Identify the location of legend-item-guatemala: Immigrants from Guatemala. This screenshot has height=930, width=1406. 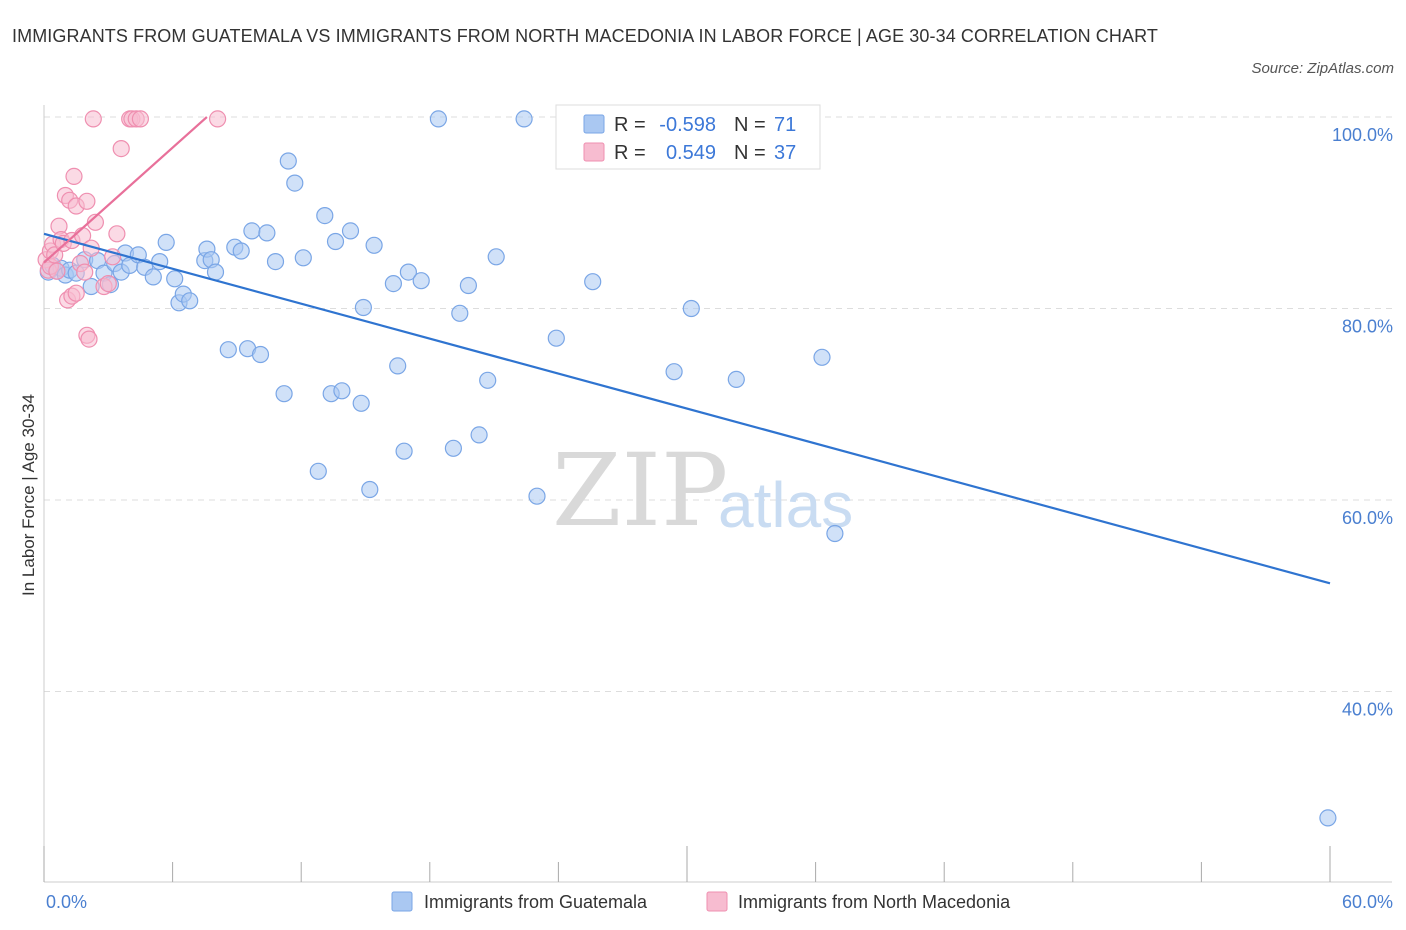
(536, 902).